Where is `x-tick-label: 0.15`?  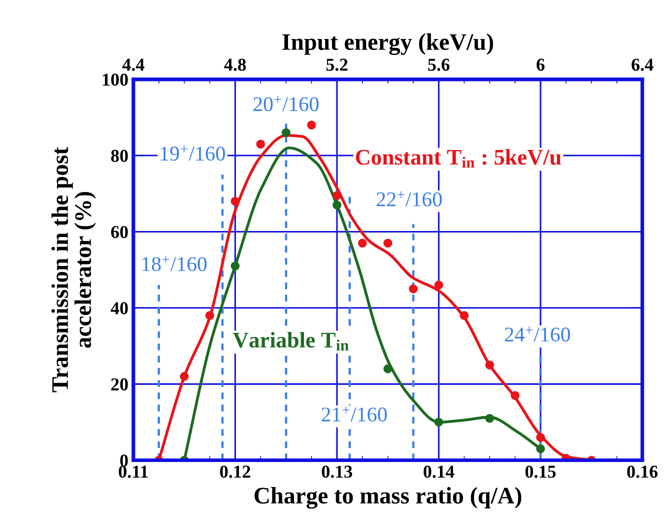
x-tick-label: 0.15 is located at coordinates (540, 472).